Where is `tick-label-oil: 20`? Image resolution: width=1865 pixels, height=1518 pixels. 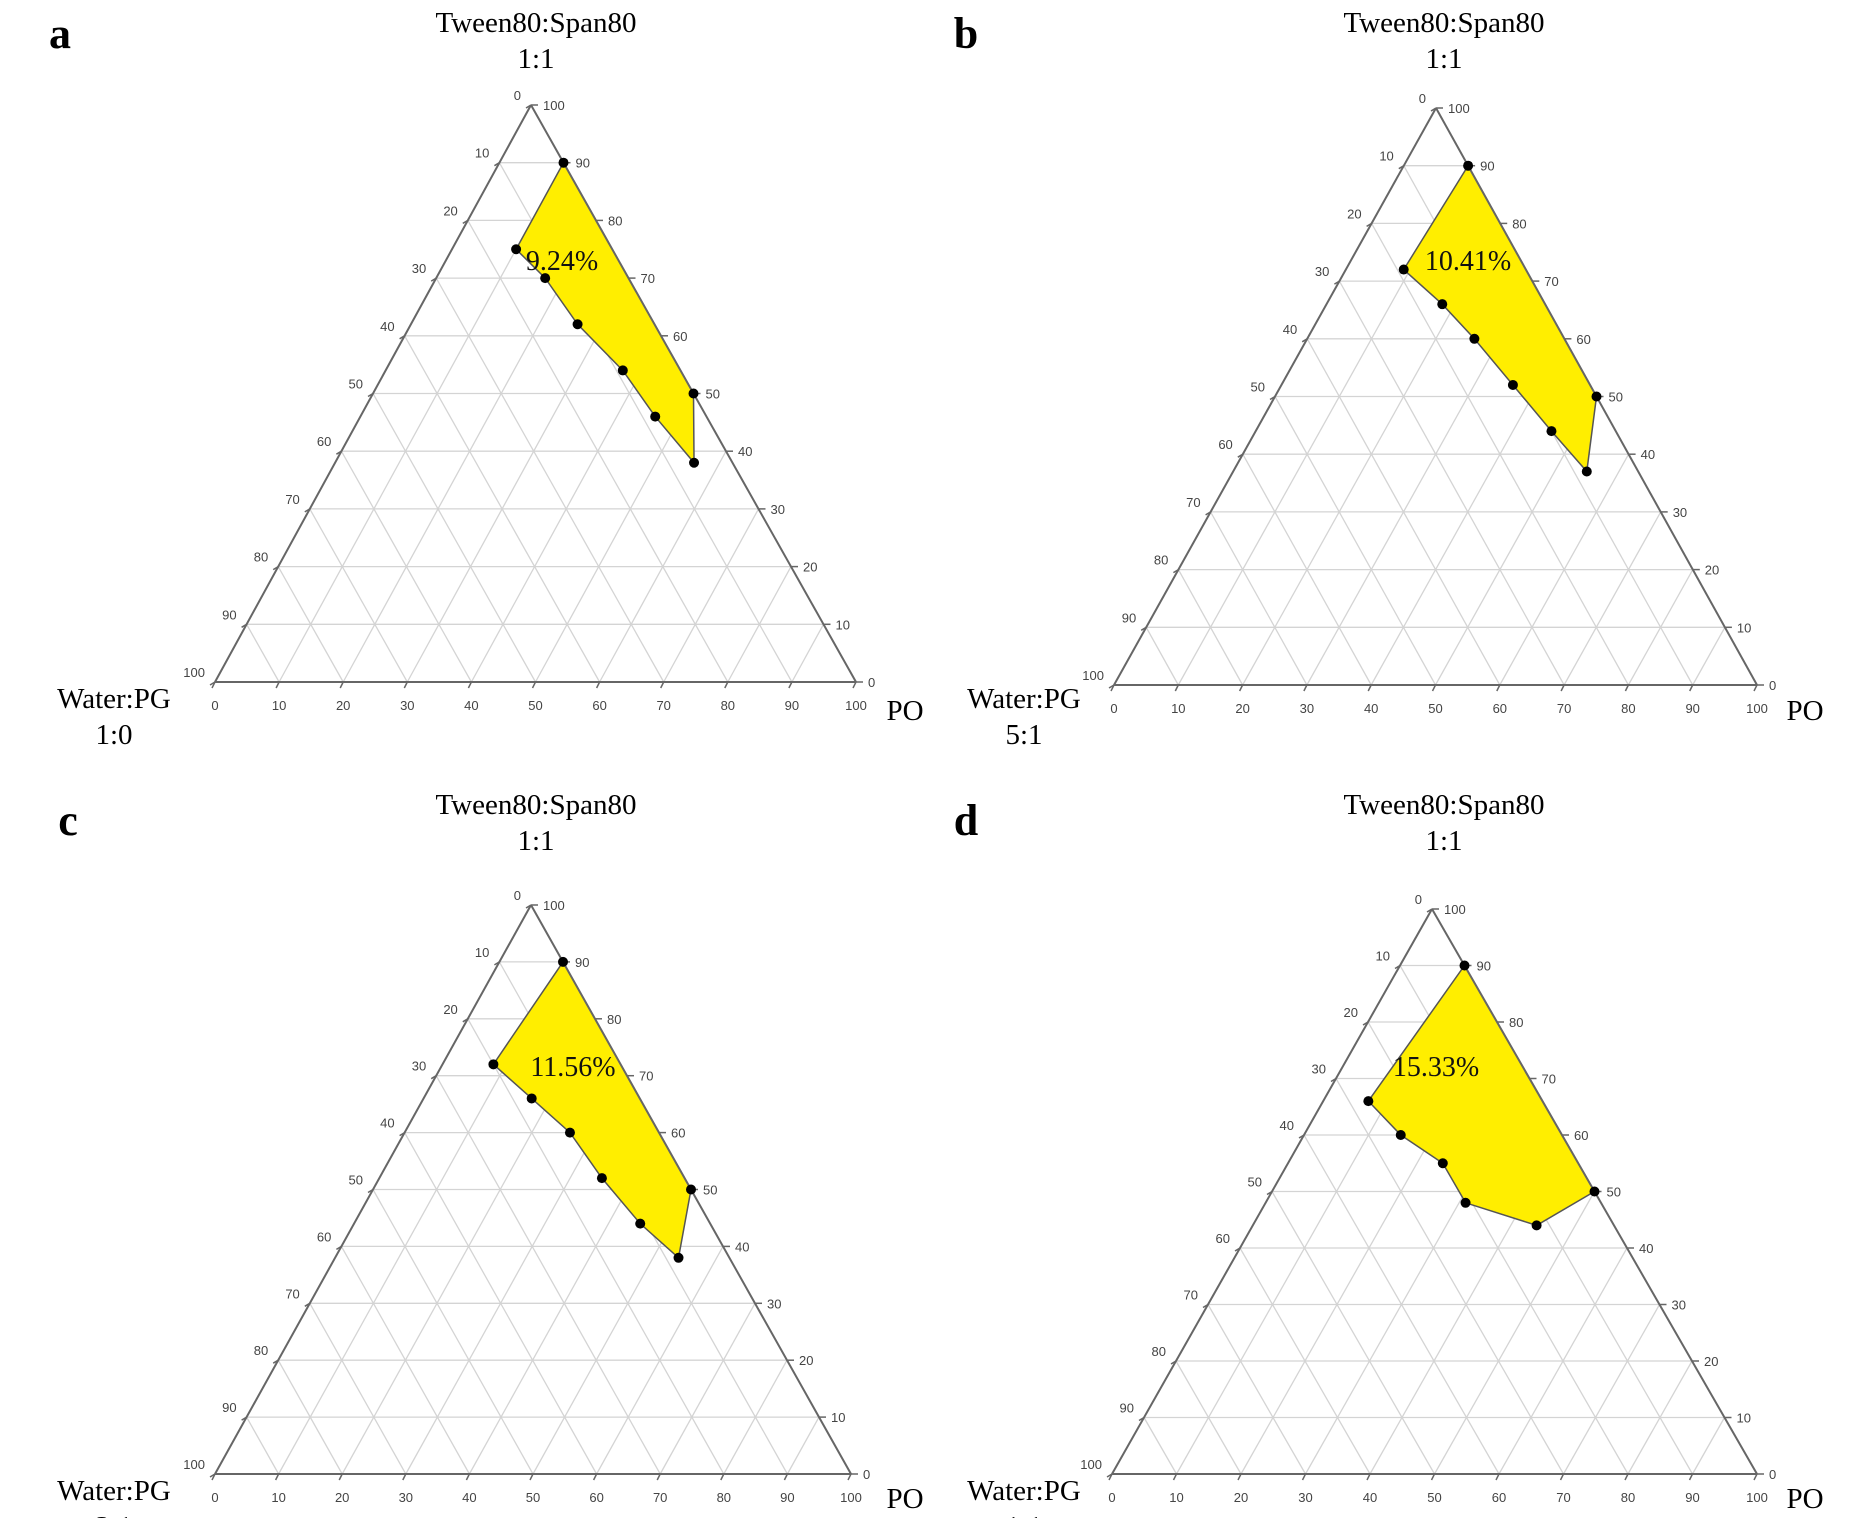 tick-label-oil: 20 is located at coordinates (343, 705).